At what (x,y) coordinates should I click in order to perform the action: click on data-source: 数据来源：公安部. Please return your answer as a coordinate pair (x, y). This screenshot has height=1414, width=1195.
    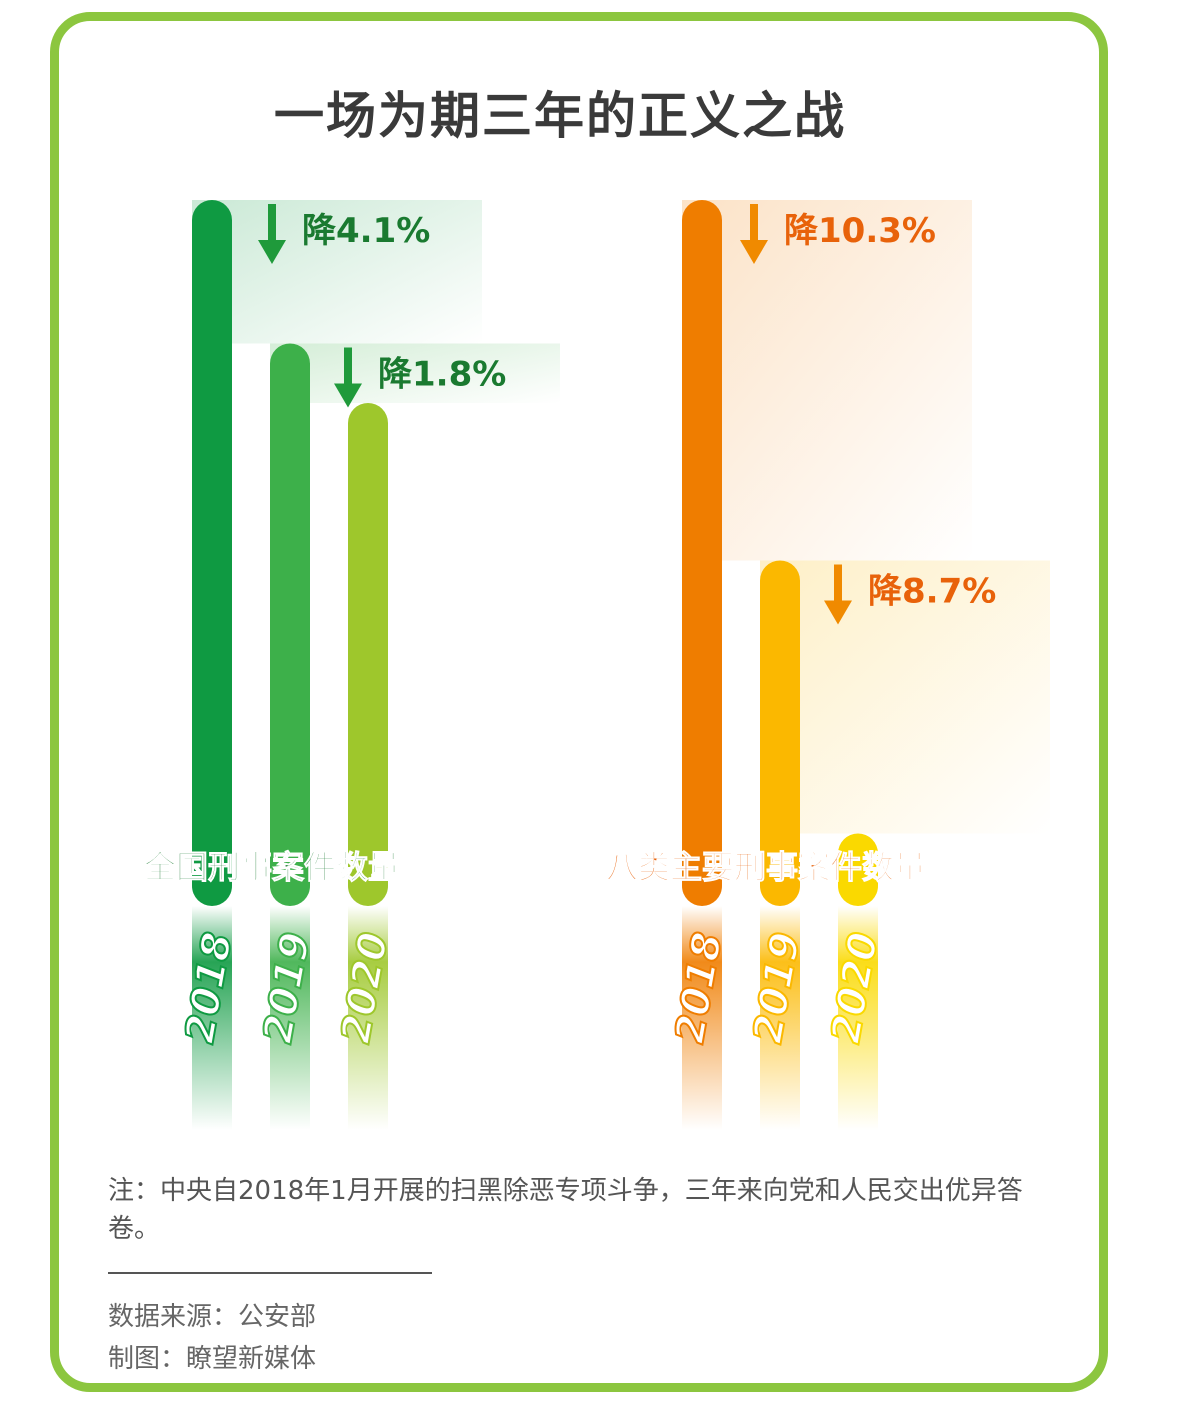
    Looking at the image, I should click on (212, 1317).